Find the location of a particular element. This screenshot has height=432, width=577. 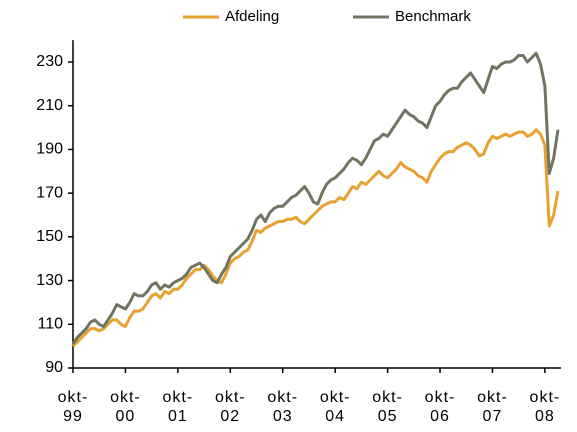

legend-label: Benchmark is located at coordinates (433, 16).